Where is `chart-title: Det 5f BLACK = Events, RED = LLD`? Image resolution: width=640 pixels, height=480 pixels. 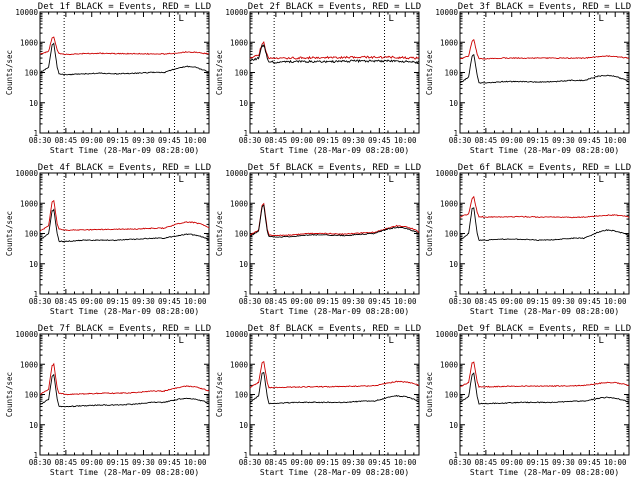 chart-title: Det 5f BLACK = Events, RED = LLD is located at coordinates (334, 168).